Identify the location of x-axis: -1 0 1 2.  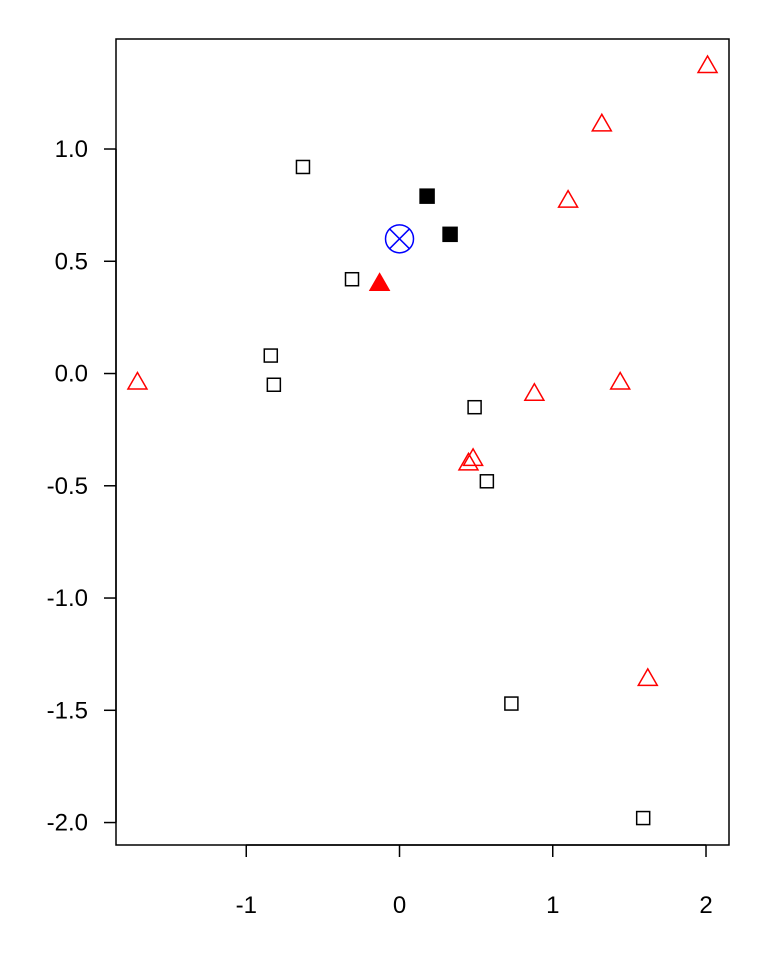
(474, 881).